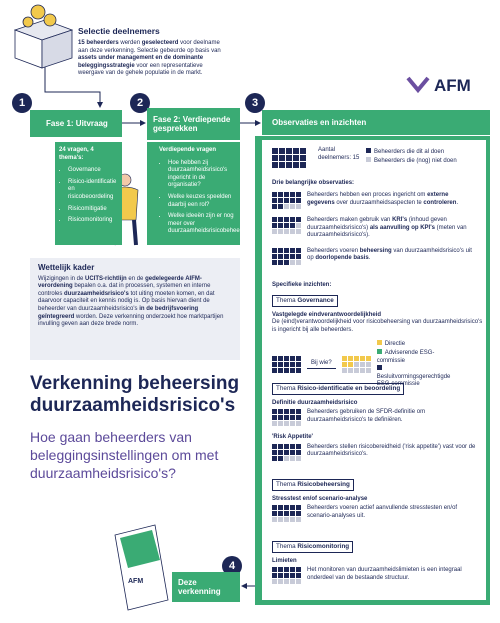 The image size is (500, 623). What do you see at coordinates (409, 152) in the screenshot?
I see `legend-entry: Beheerders die dit al doen` at bounding box center [409, 152].